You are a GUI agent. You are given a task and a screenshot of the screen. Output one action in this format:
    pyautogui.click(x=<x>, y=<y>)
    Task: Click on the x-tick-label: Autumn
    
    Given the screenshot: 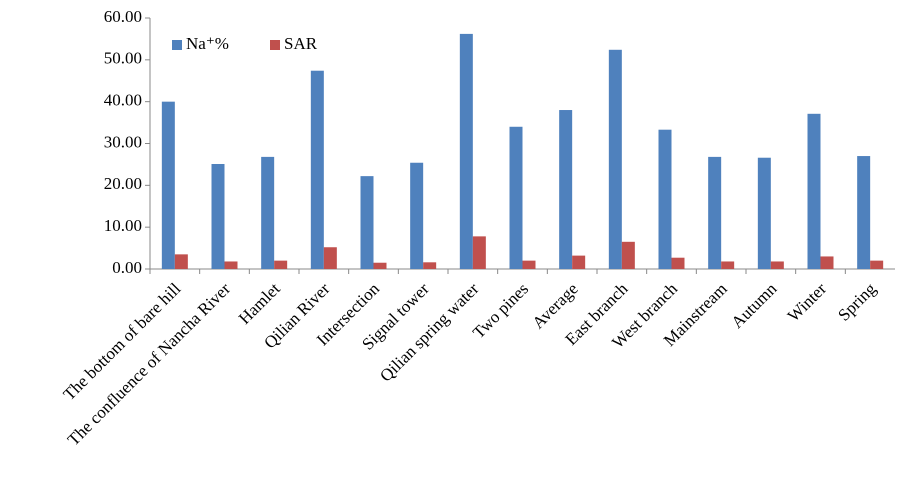 What is the action you would take?
    pyautogui.click(x=754, y=305)
    